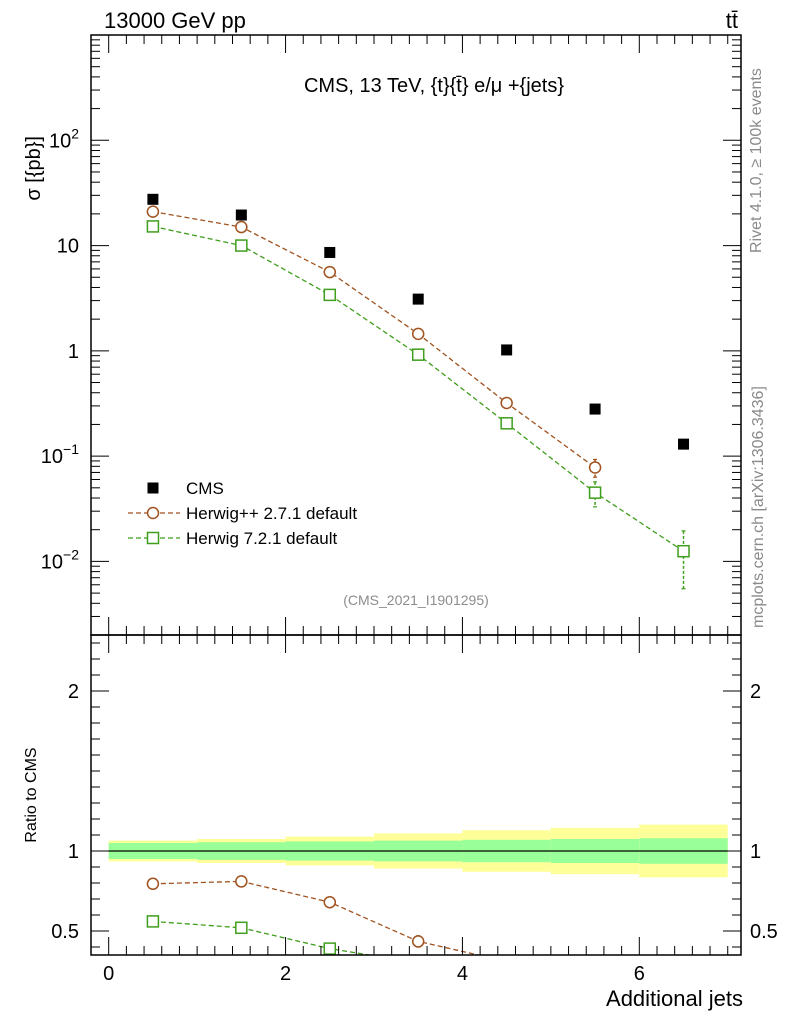 The height and width of the screenshot is (1024, 786). Describe the element at coordinates (271, 513) in the screenshot. I see `legend-label: Herwig++ 2.7.1 default` at that location.